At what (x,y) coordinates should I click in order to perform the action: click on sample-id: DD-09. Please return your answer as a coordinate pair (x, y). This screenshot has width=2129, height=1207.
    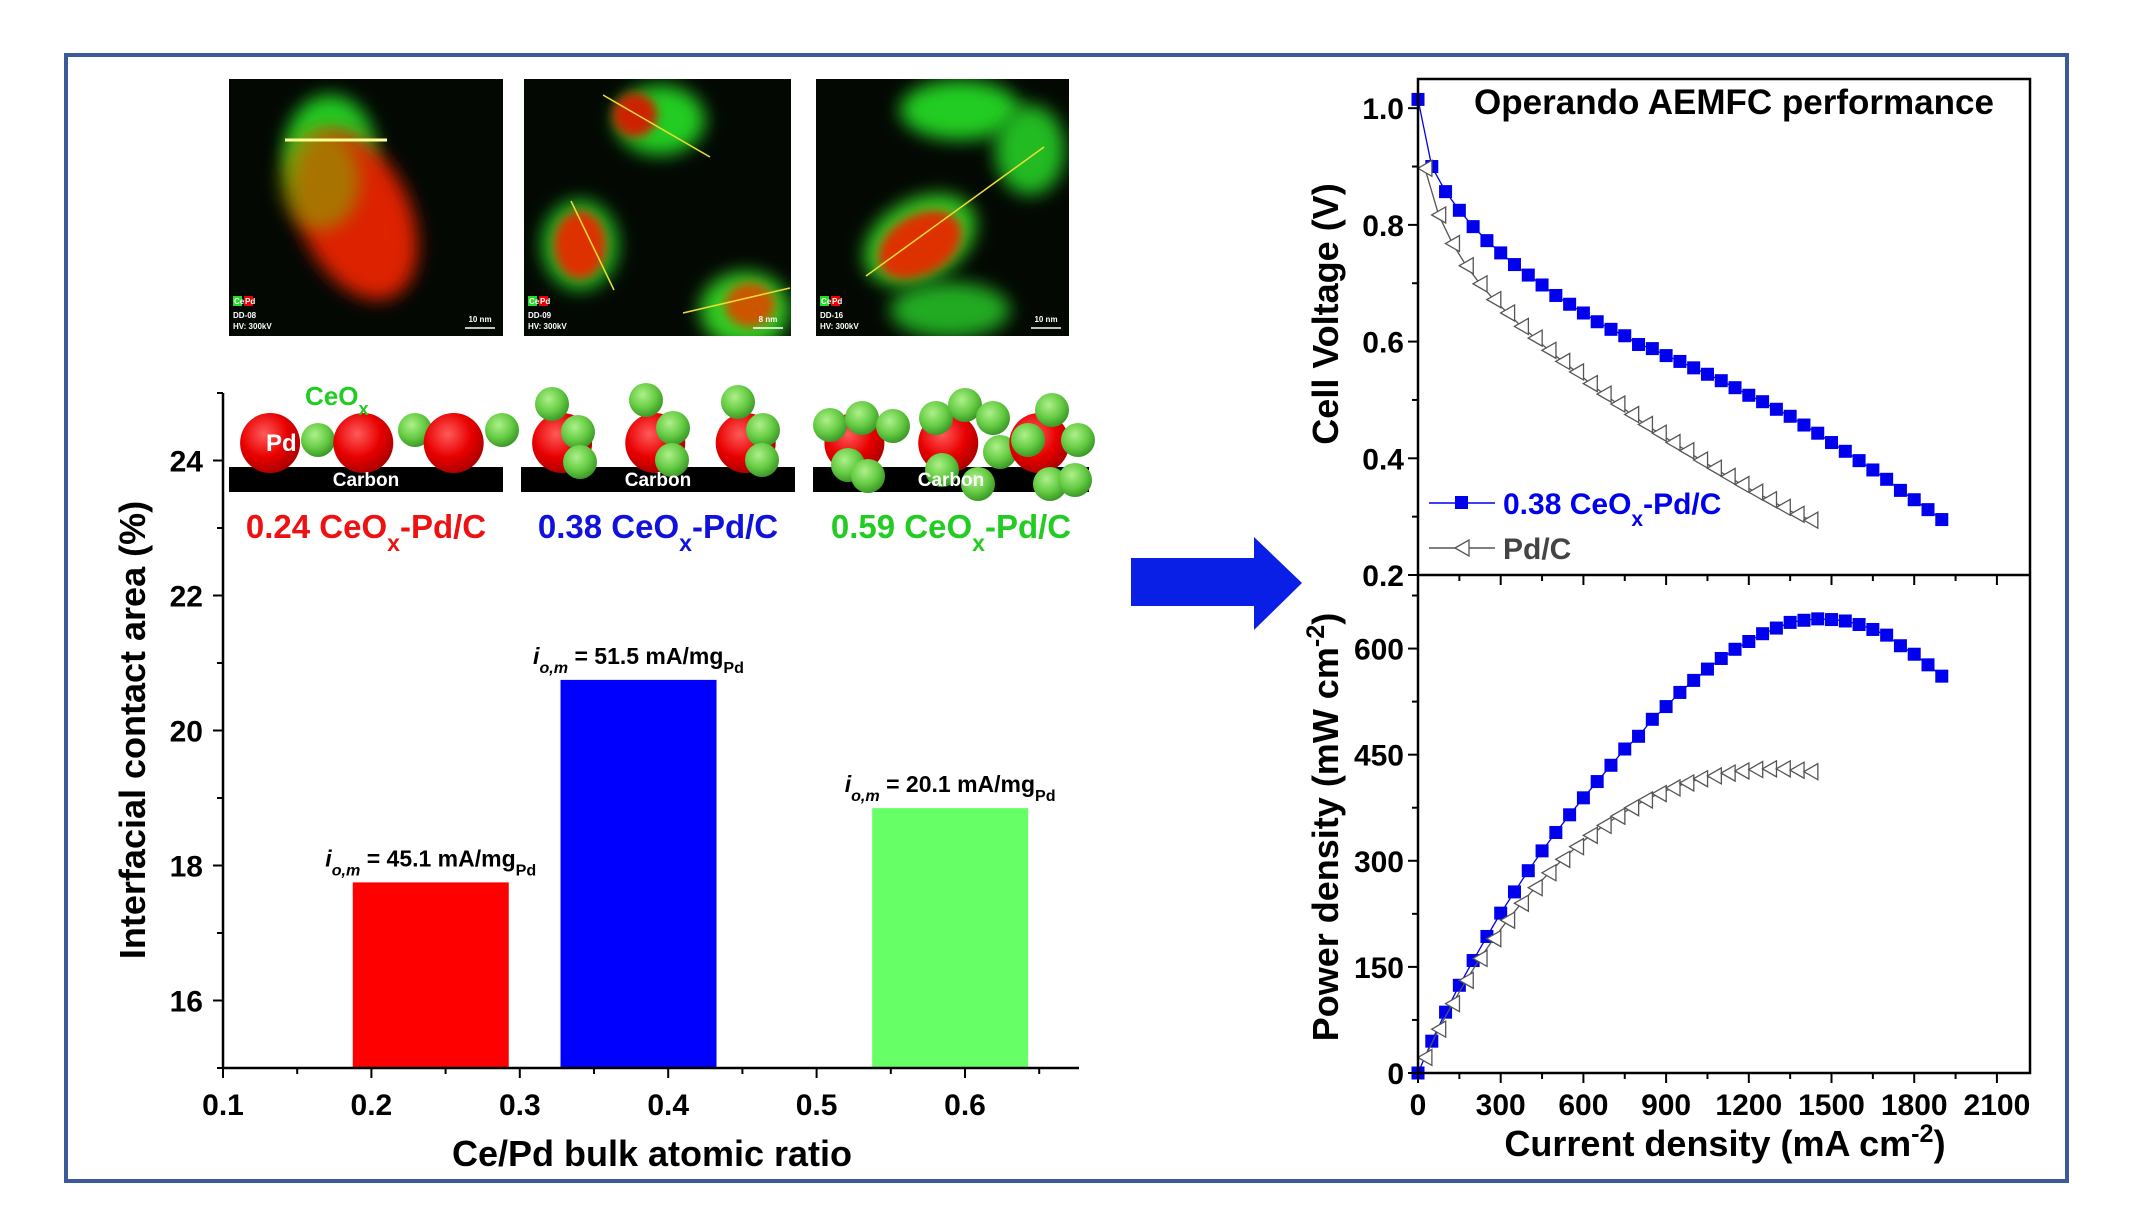
    Looking at the image, I should click on (540, 315).